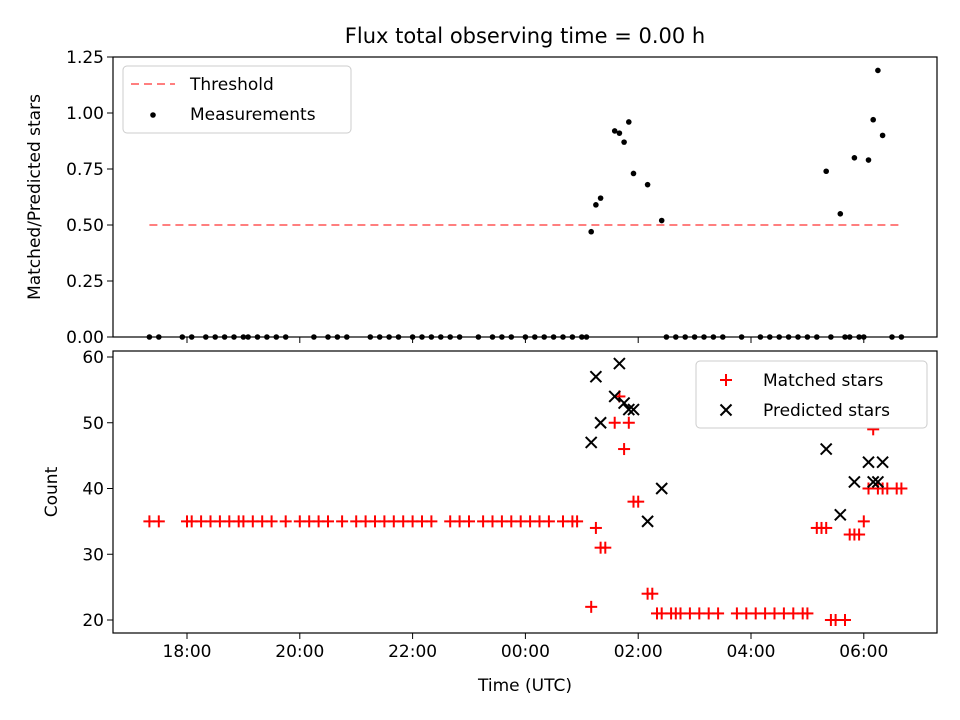  What do you see at coordinates (751, 652) in the screenshot?
I see `x-tick-label: 04:00` at bounding box center [751, 652].